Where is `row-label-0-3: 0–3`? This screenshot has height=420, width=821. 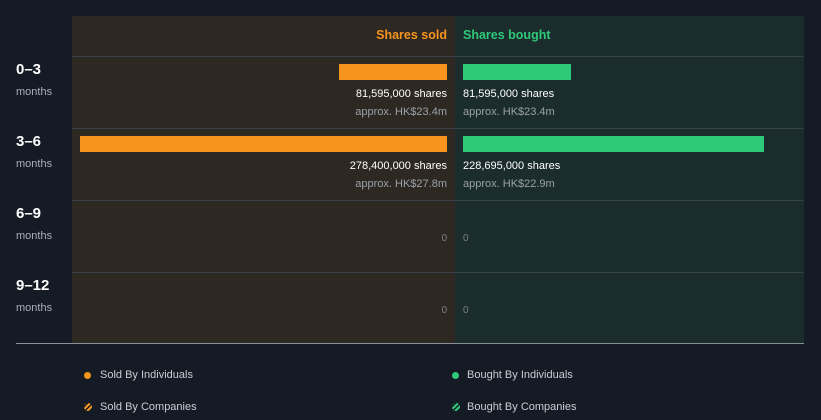 row-label-0-3: 0–3 is located at coordinates (29, 69).